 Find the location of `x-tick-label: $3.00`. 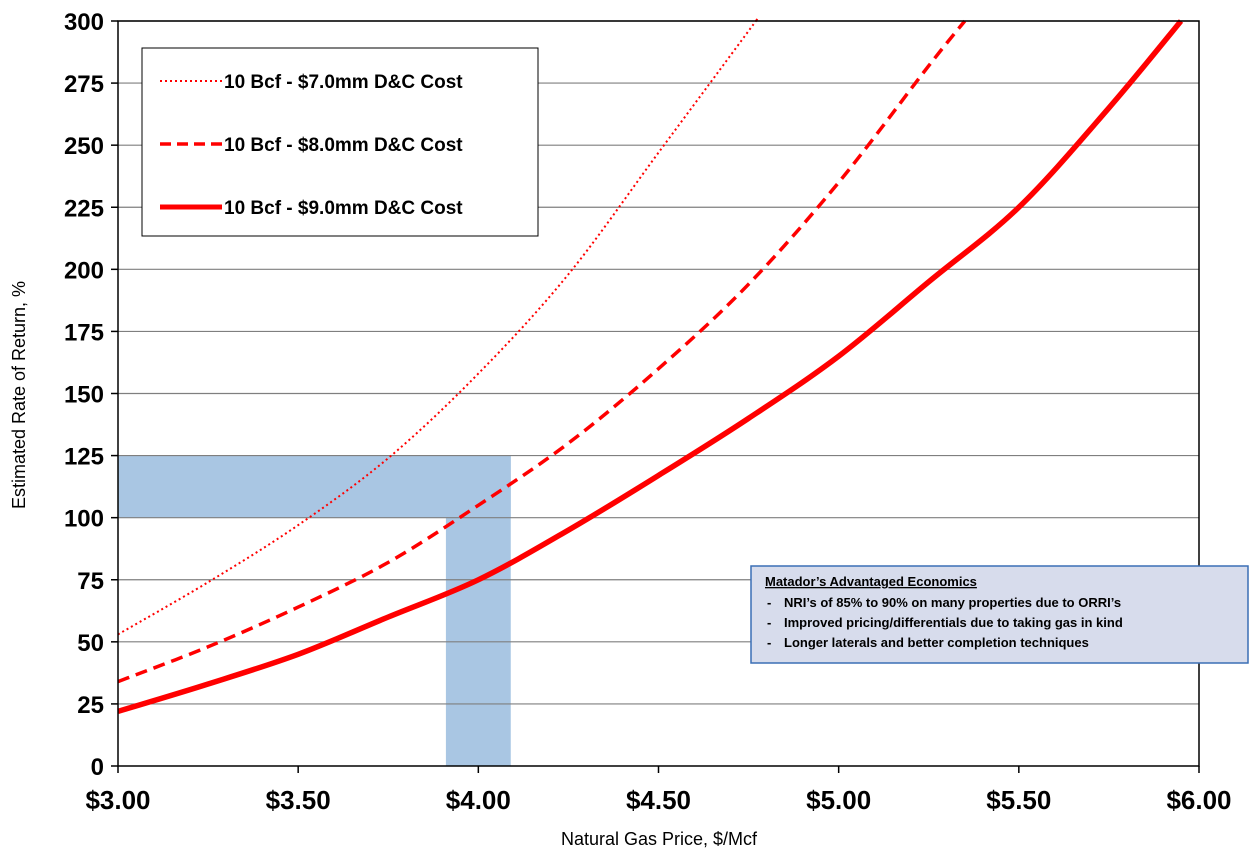

x-tick-label: $3.00 is located at coordinates (117, 800).